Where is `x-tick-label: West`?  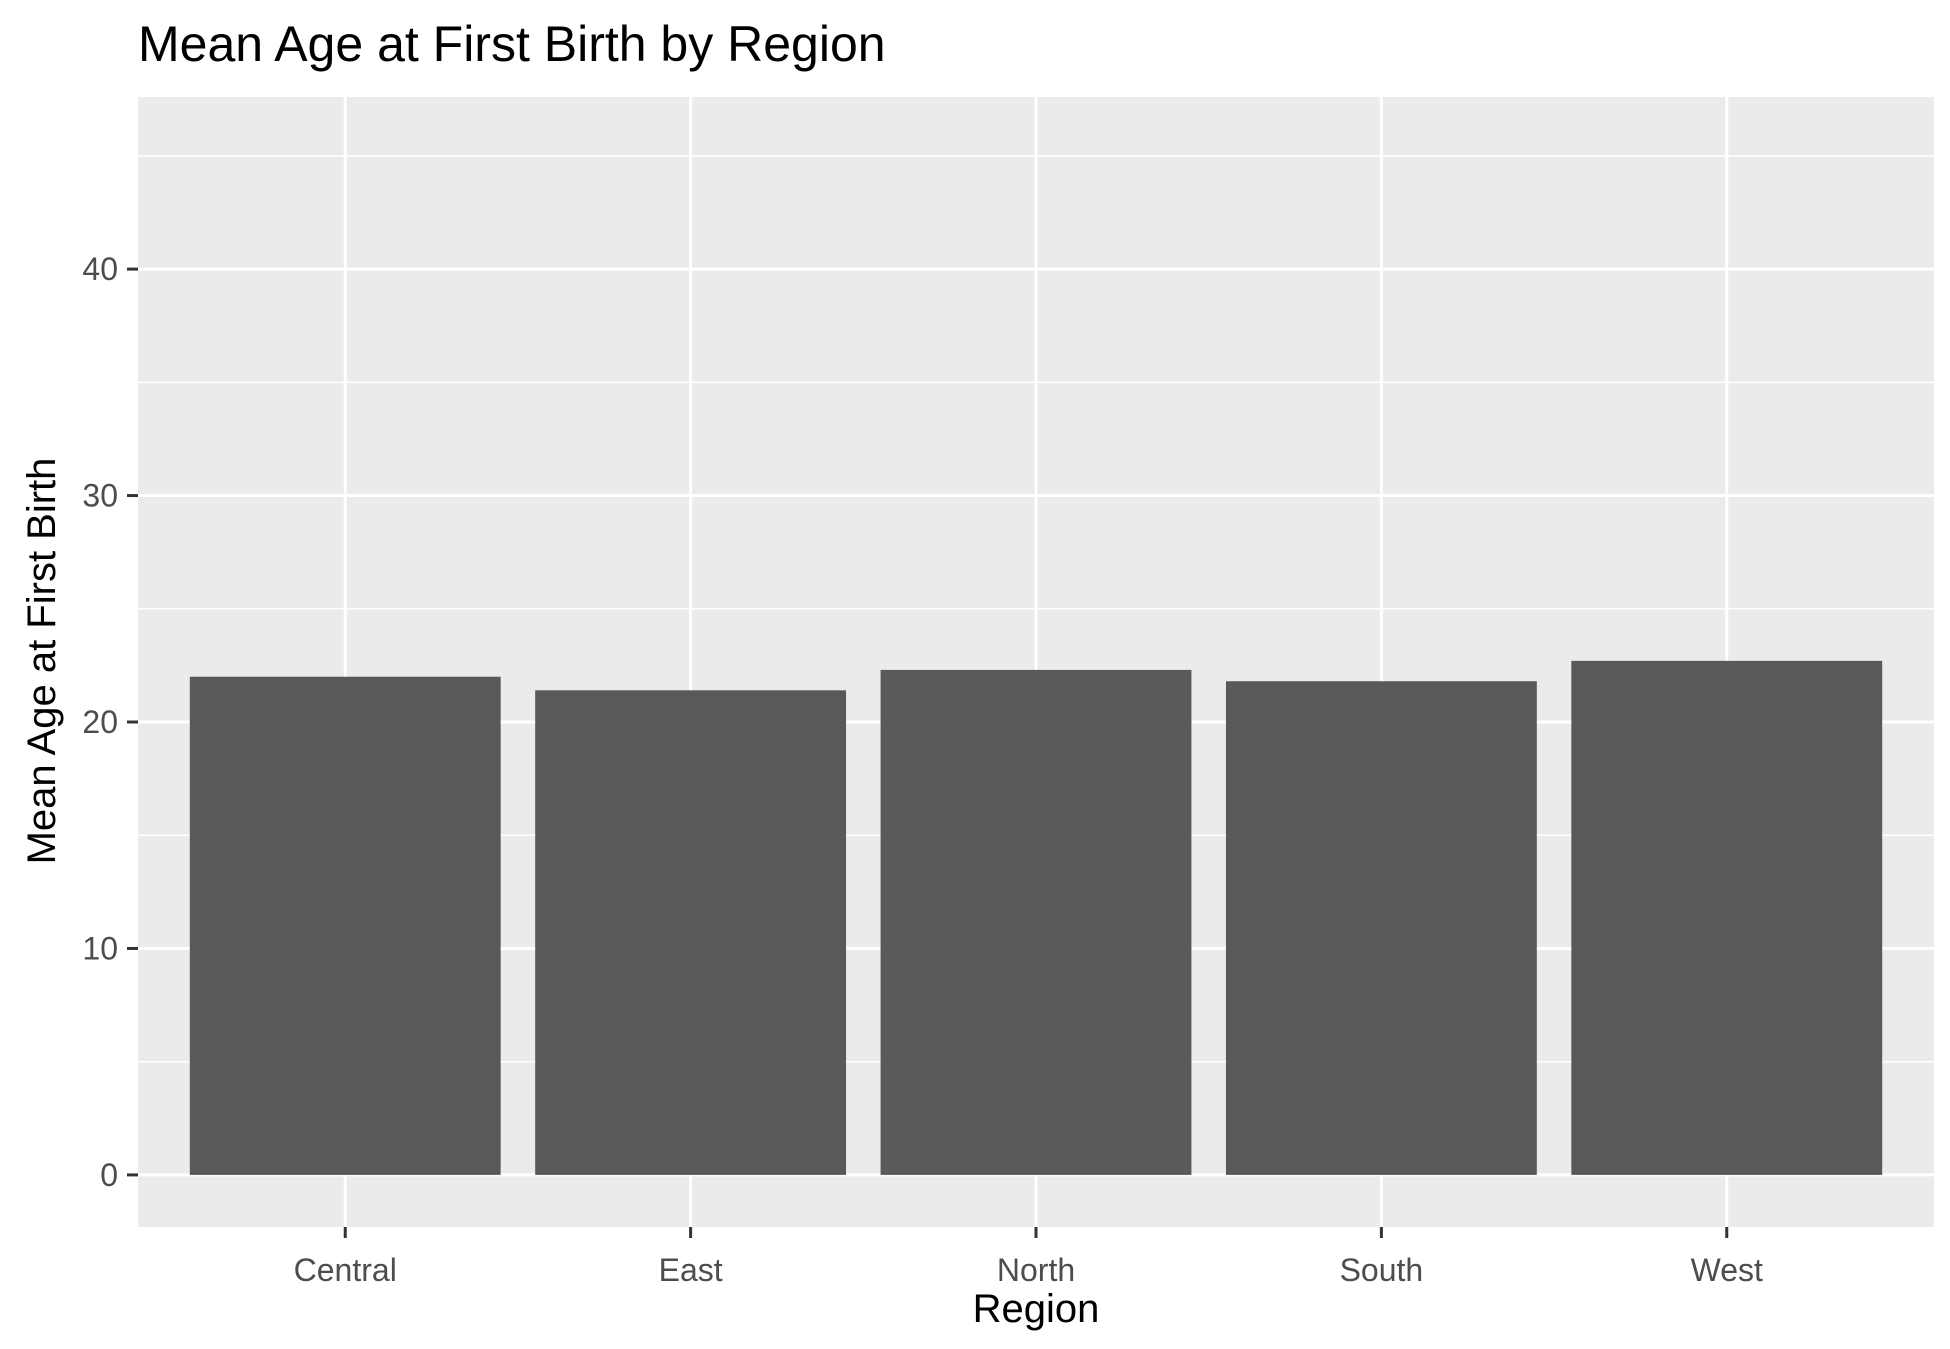
x-tick-label: West is located at coordinates (1727, 1270).